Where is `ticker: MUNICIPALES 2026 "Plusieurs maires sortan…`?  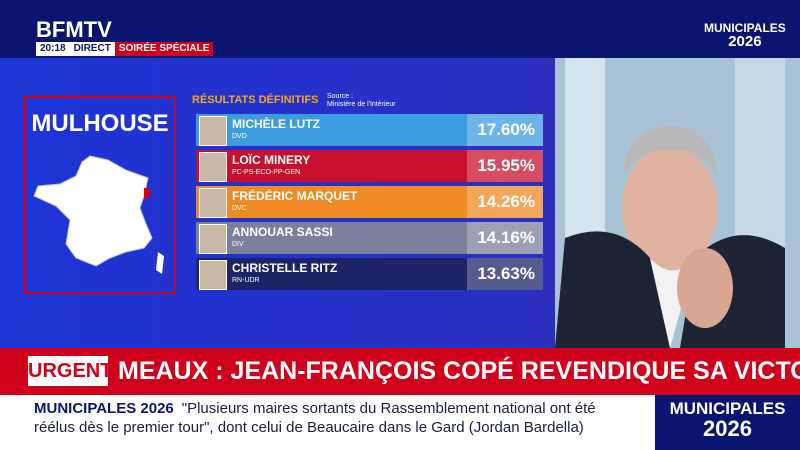
ticker: MUNICIPALES 2026 "Plusieurs maires sortan… is located at coordinates (400, 422).